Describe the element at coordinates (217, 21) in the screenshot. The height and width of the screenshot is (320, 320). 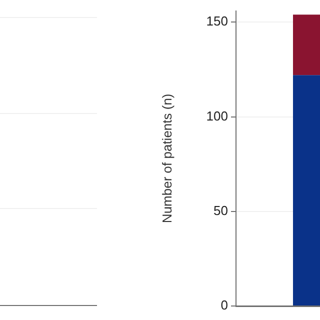
I see `y-tick-label: 150` at that location.